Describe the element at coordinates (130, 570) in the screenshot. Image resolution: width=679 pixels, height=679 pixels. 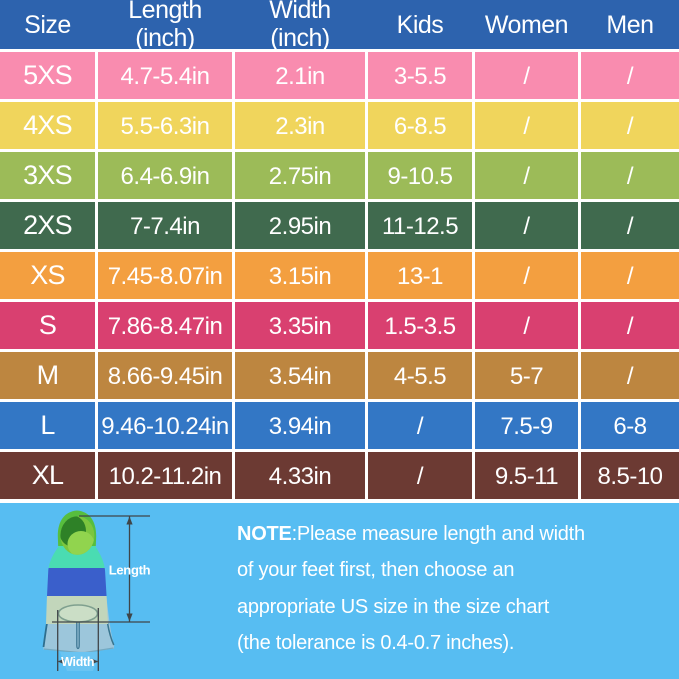
I see `svg-text: Length` at that location.